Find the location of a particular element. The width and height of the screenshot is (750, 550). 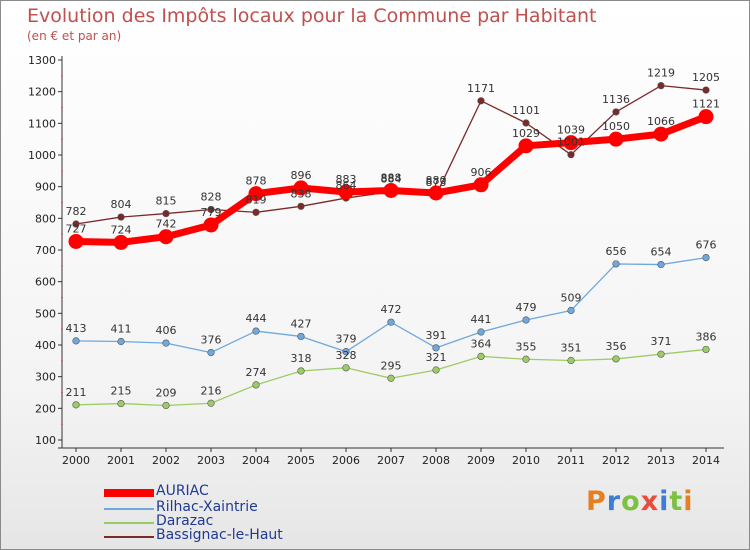

y-tick-label: 700 is located at coordinates (45, 250).